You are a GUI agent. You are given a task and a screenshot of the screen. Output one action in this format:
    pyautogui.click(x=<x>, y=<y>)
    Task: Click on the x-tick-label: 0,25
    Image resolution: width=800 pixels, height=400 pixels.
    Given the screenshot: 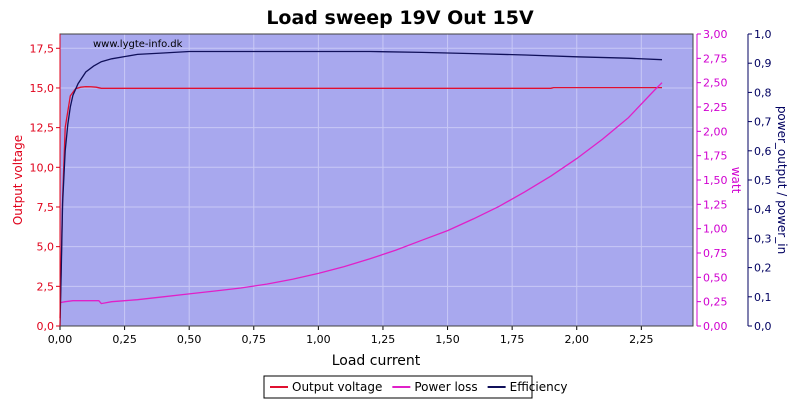 What is the action you would take?
    pyautogui.click(x=124, y=339)
    